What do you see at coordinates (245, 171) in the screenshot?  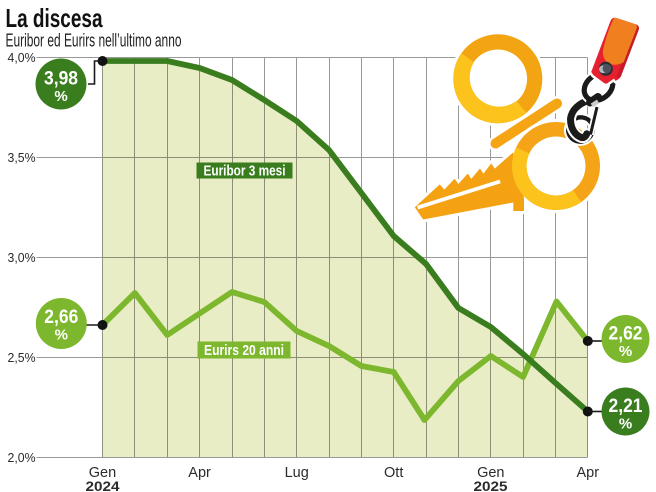 I see `svg-text: Euribor 3 mesi` at bounding box center [245, 171].